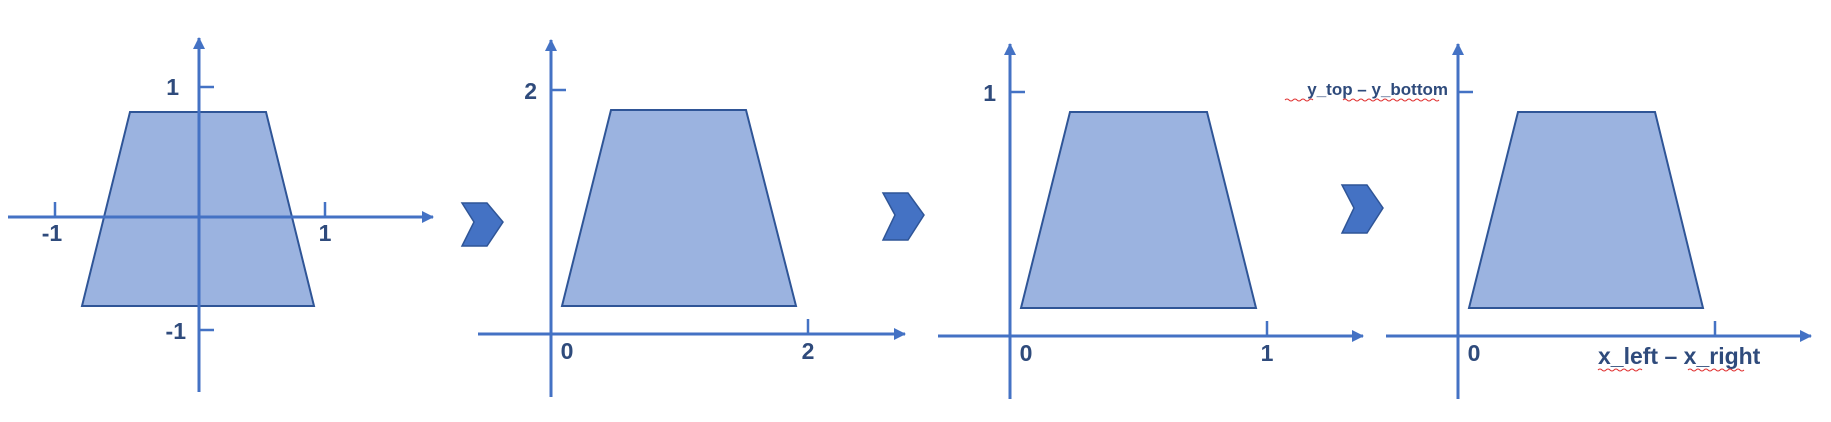 This screenshot has width=1831, height=422. Describe the element at coordinates (176, 331) in the screenshot. I see `y-label-bottom: -1` at that location.